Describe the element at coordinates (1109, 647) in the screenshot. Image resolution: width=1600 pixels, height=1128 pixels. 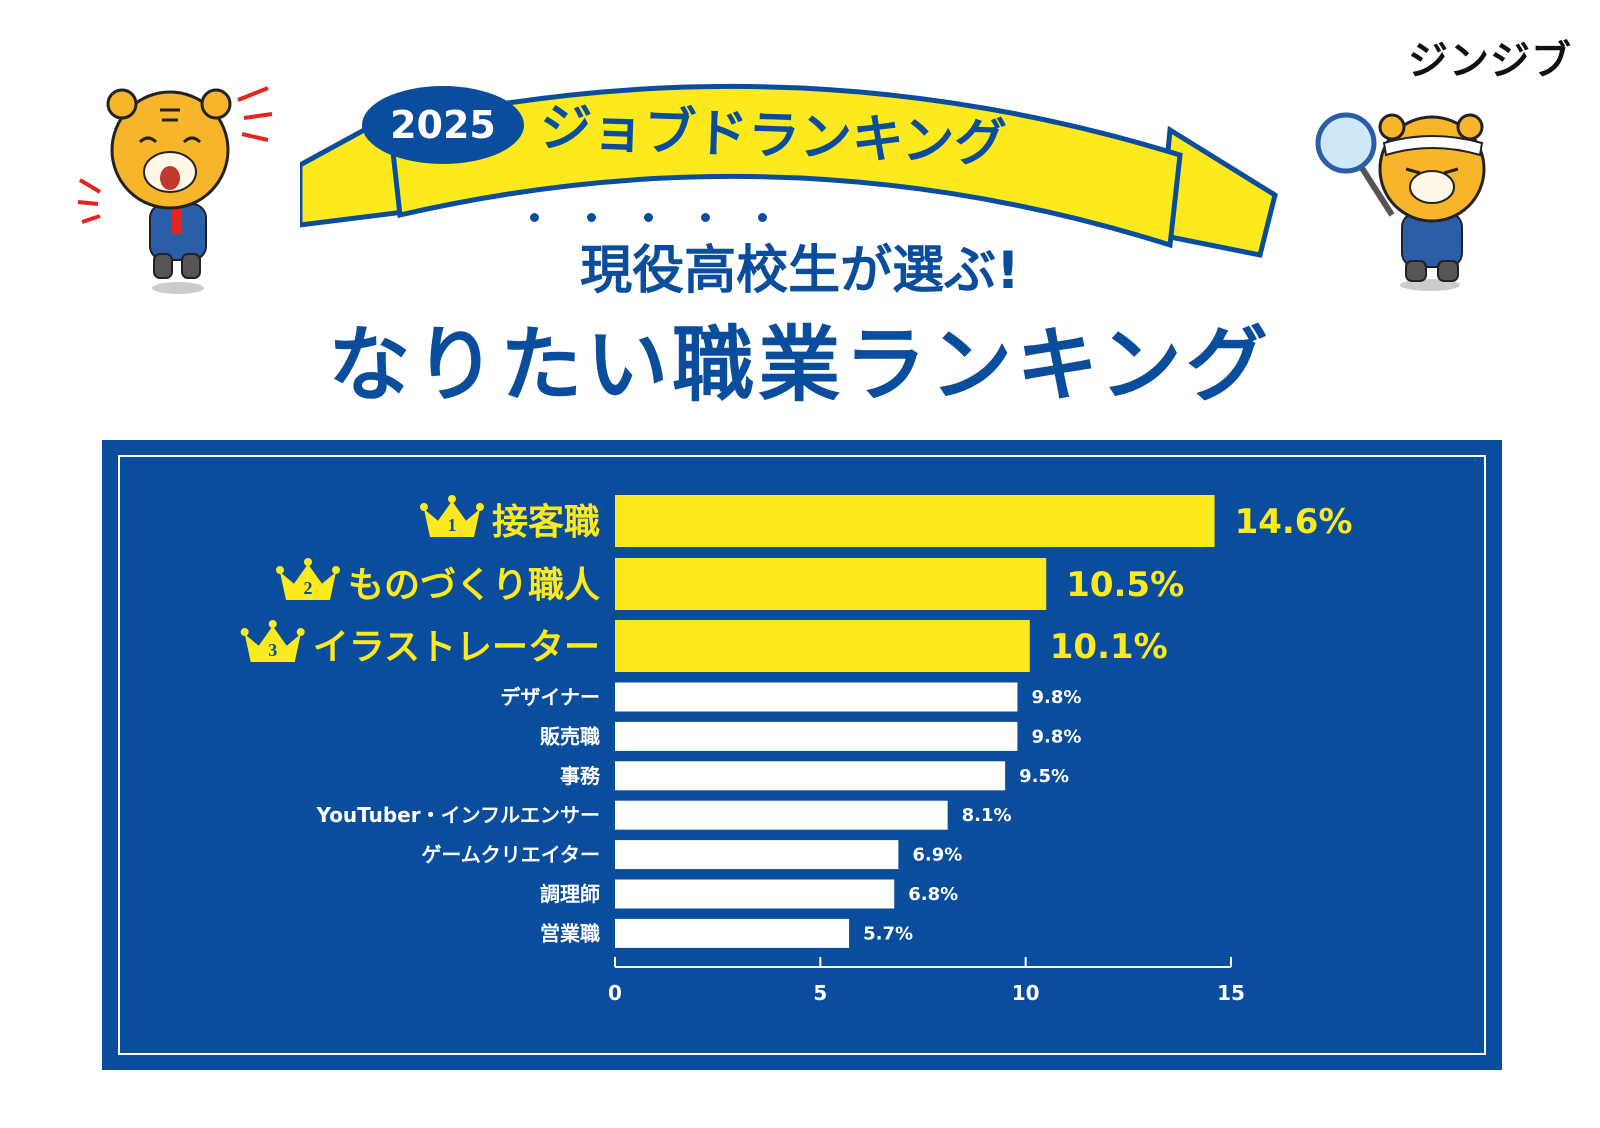
I see `value-label: 10.1%` at that location.